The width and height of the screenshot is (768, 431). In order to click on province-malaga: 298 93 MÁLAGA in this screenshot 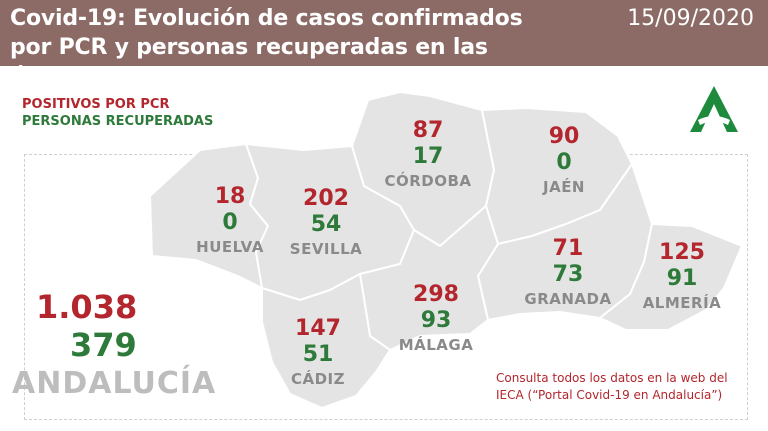, I will do `click(436, 319)`.